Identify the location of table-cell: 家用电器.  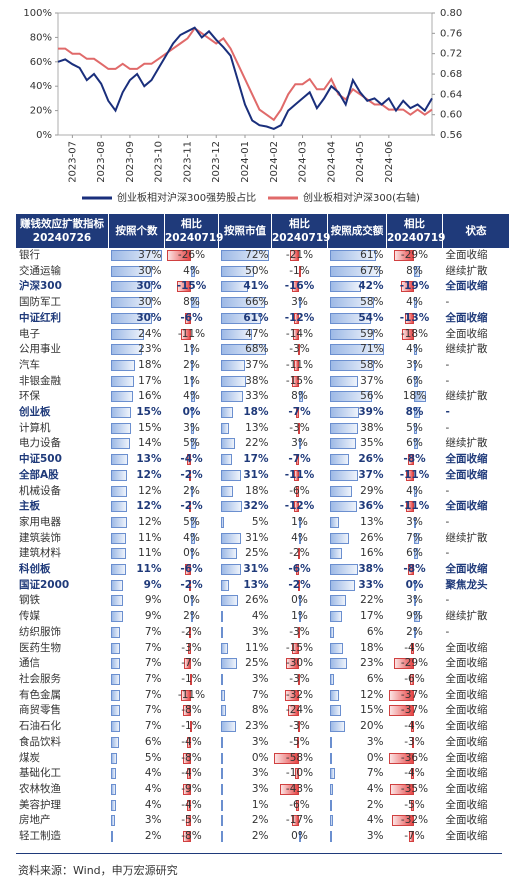
(62, 523).